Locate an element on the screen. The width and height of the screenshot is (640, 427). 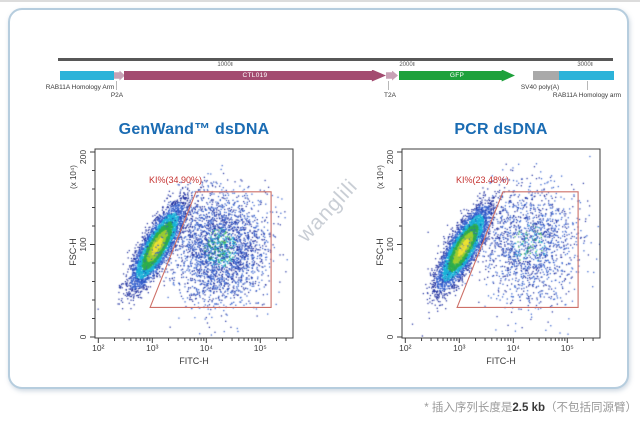
ruler-label-1000: 1000 is located at coordinates (225, 65).